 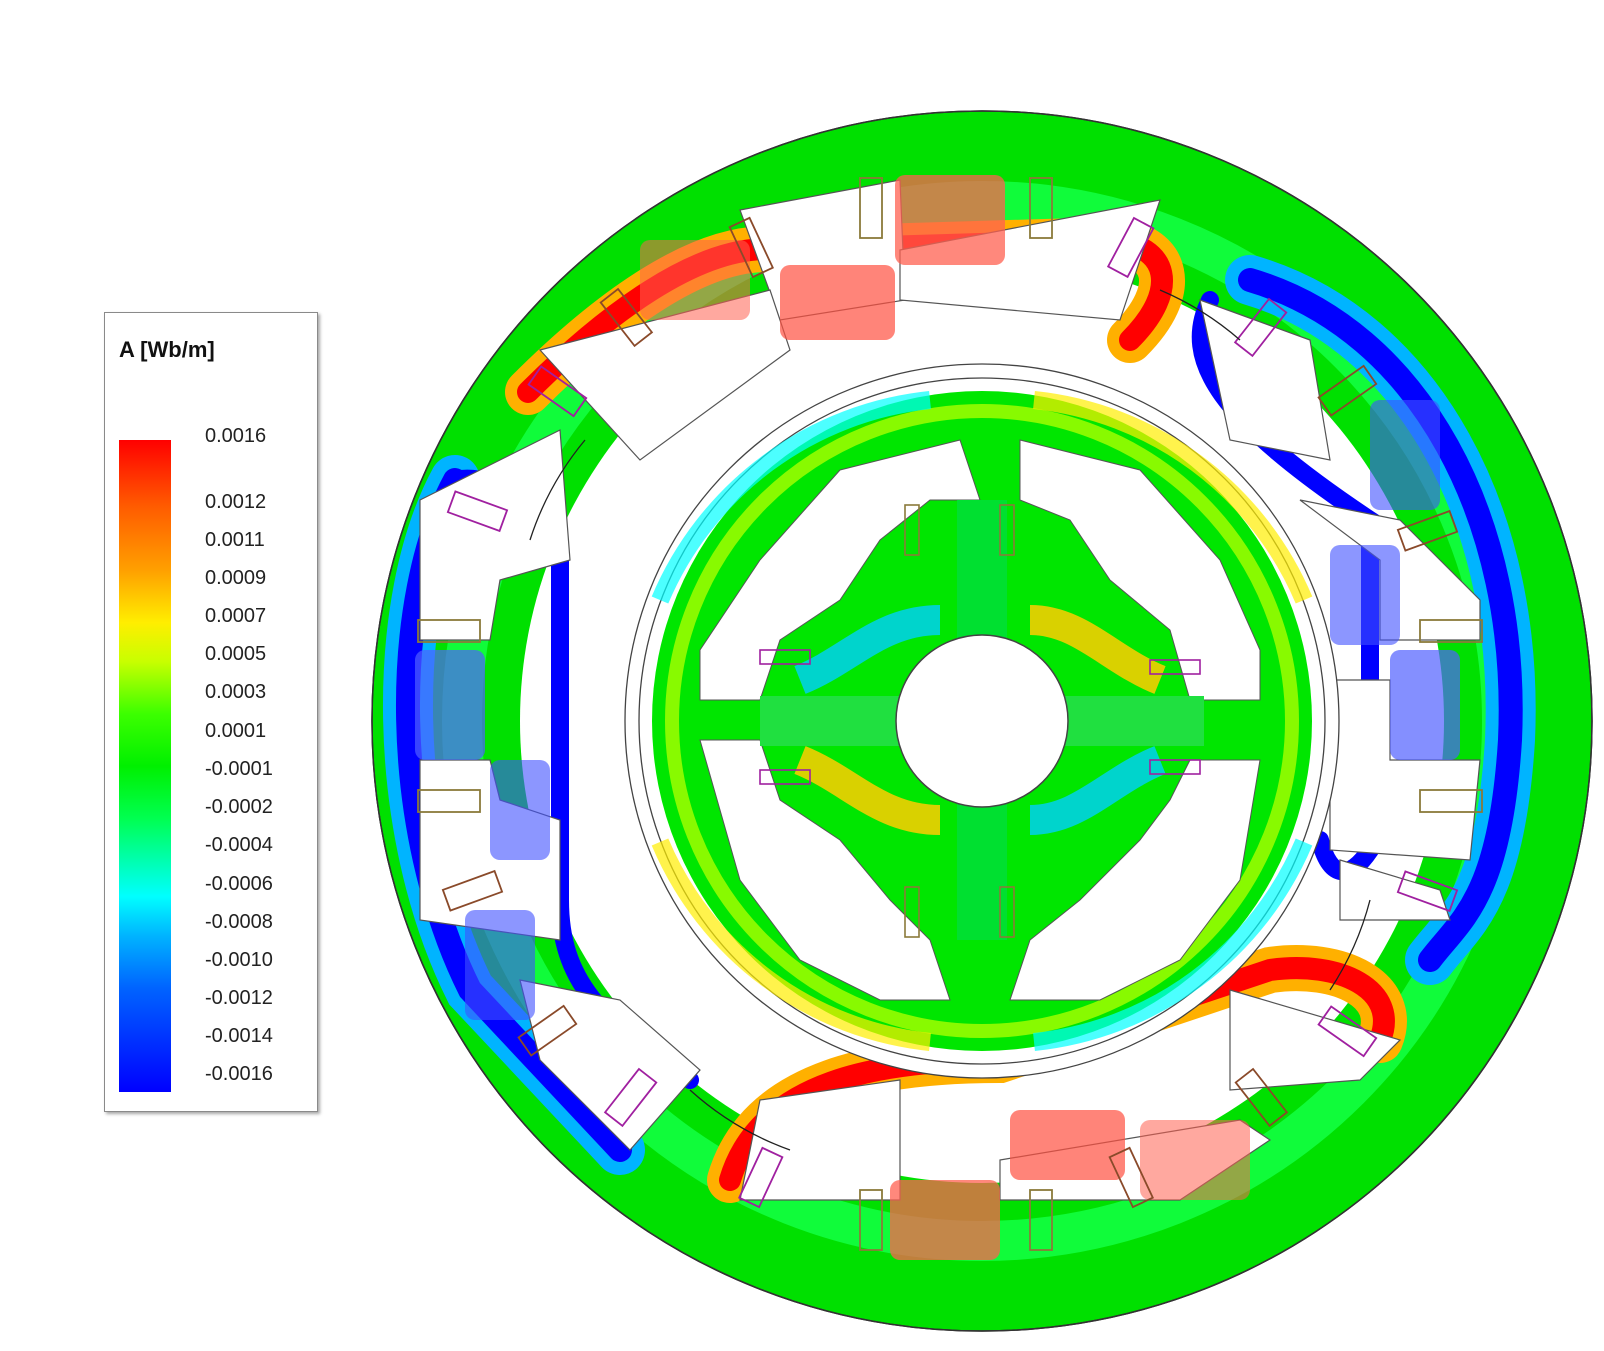 What do you see at coordinates (235, 540) in the screenshot?
I see `legend-label: 0.0011` at bounding box center [235, 540].